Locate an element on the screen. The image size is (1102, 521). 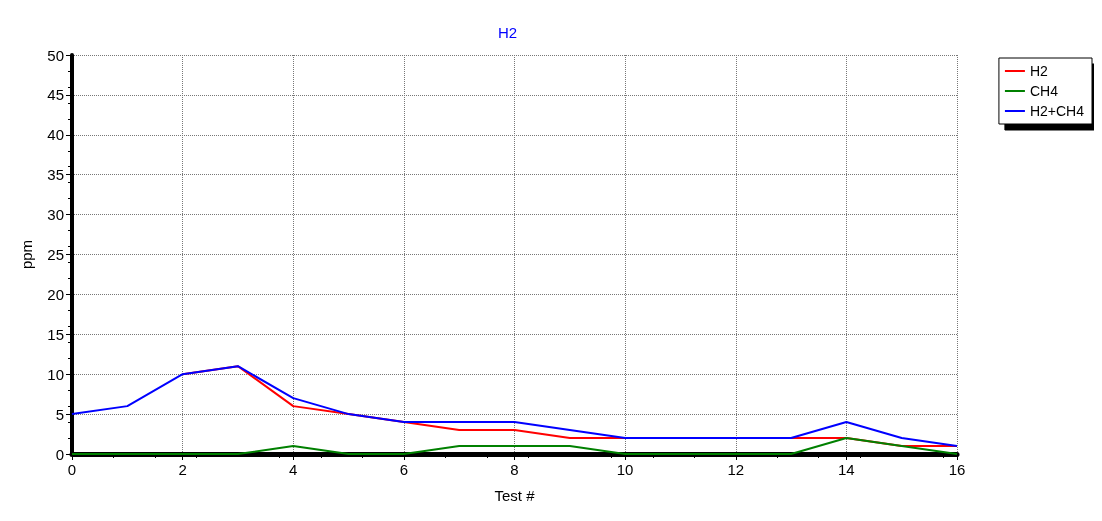
y-tick-label: 25 is located at coordinates (55, 254).